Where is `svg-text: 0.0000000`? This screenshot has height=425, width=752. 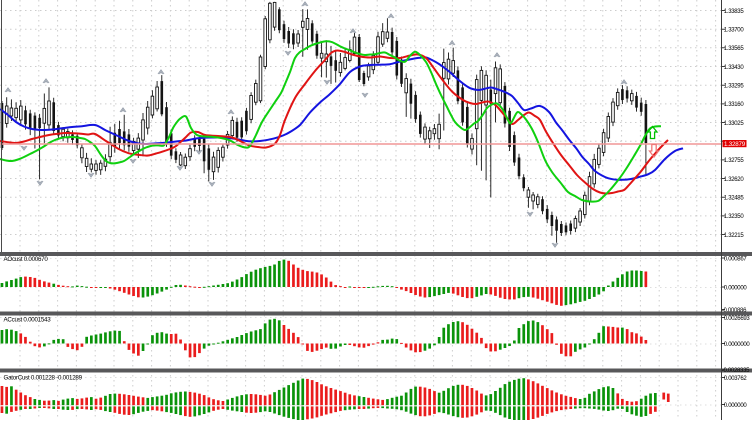
svg-text: 0.0000000 is located at coordinates (737, 345).